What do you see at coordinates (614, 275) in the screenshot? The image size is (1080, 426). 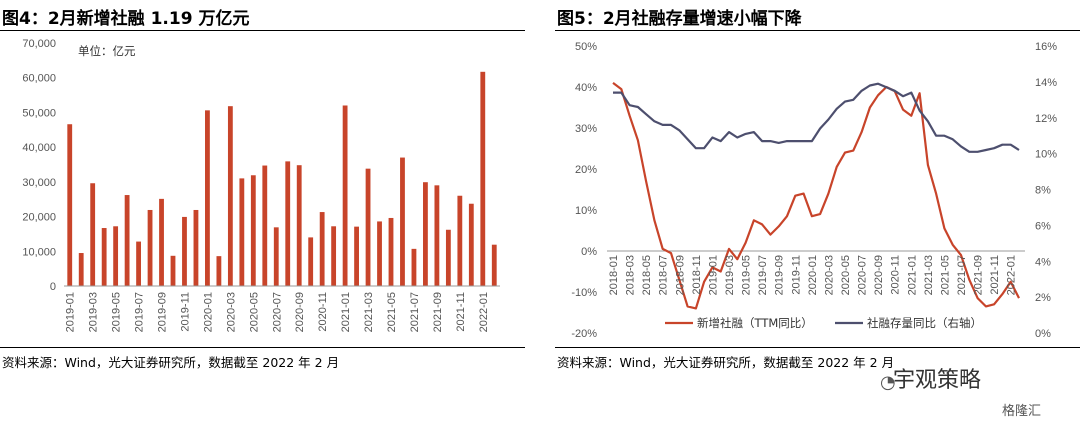 I see `x-tick-label: 2018-01` at bounding box center [614, 275].